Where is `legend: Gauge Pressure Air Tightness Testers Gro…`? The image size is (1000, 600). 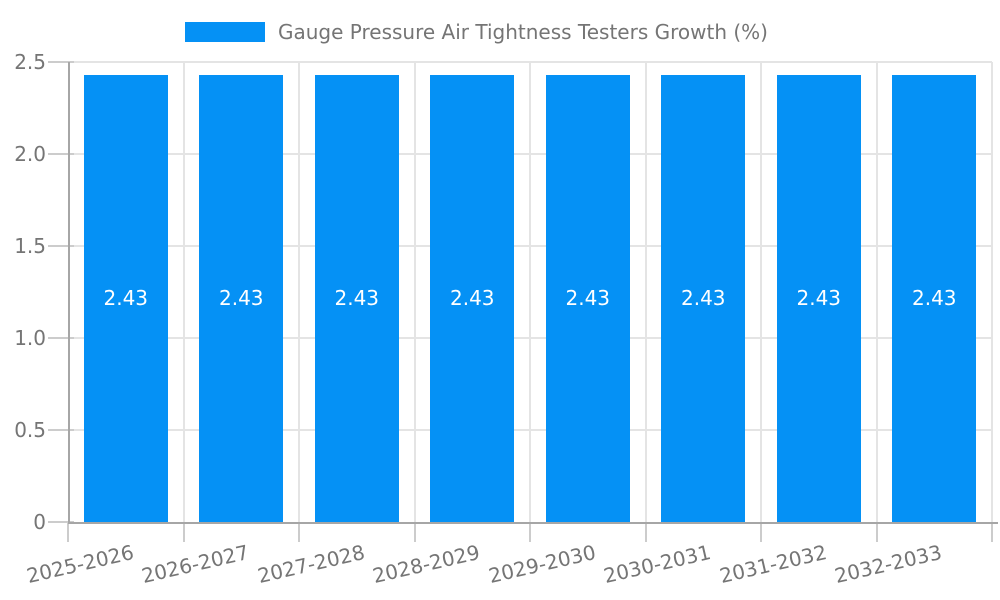 legend: Gauge Pressure Air Tightness Testers Gro… is located at coordinates (476, 32).